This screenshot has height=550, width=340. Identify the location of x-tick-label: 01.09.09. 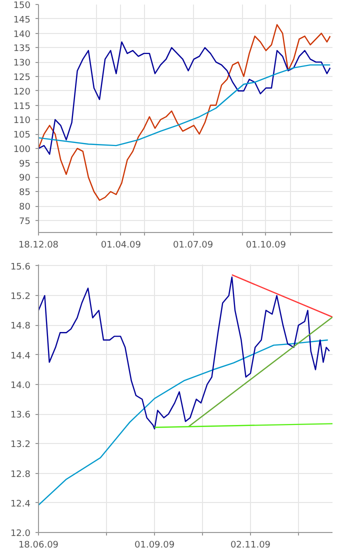
(154, 545).